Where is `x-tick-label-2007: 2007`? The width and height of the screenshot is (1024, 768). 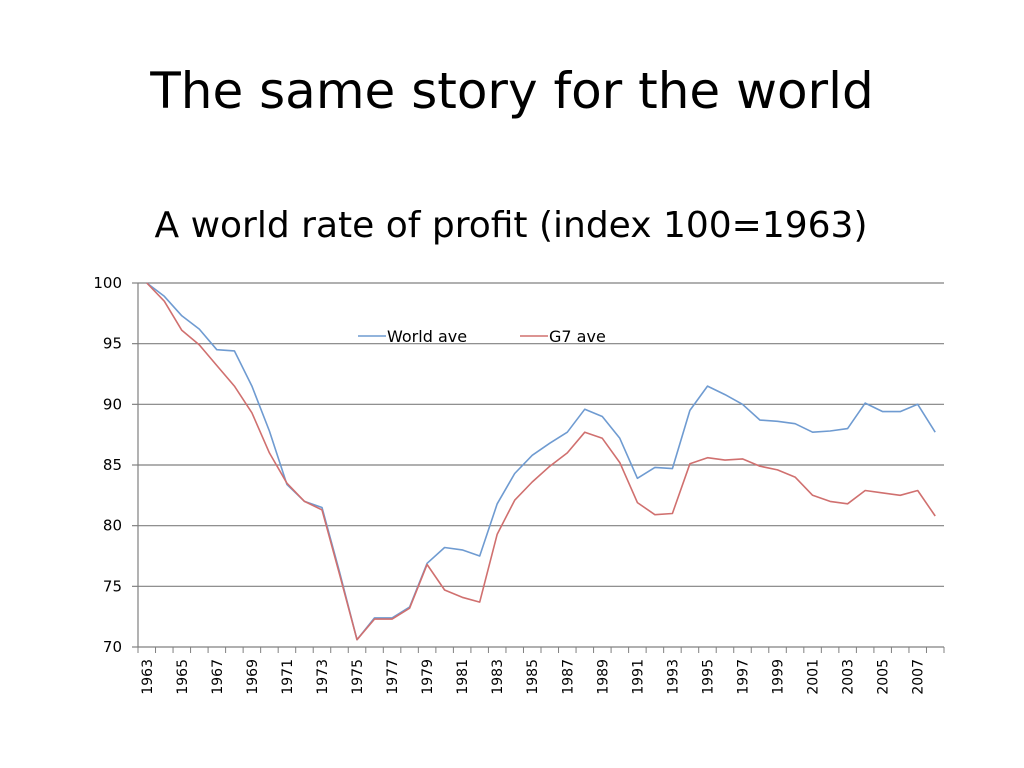 x-tick-label-2007: 2007 is located at coordinates (919, 677).